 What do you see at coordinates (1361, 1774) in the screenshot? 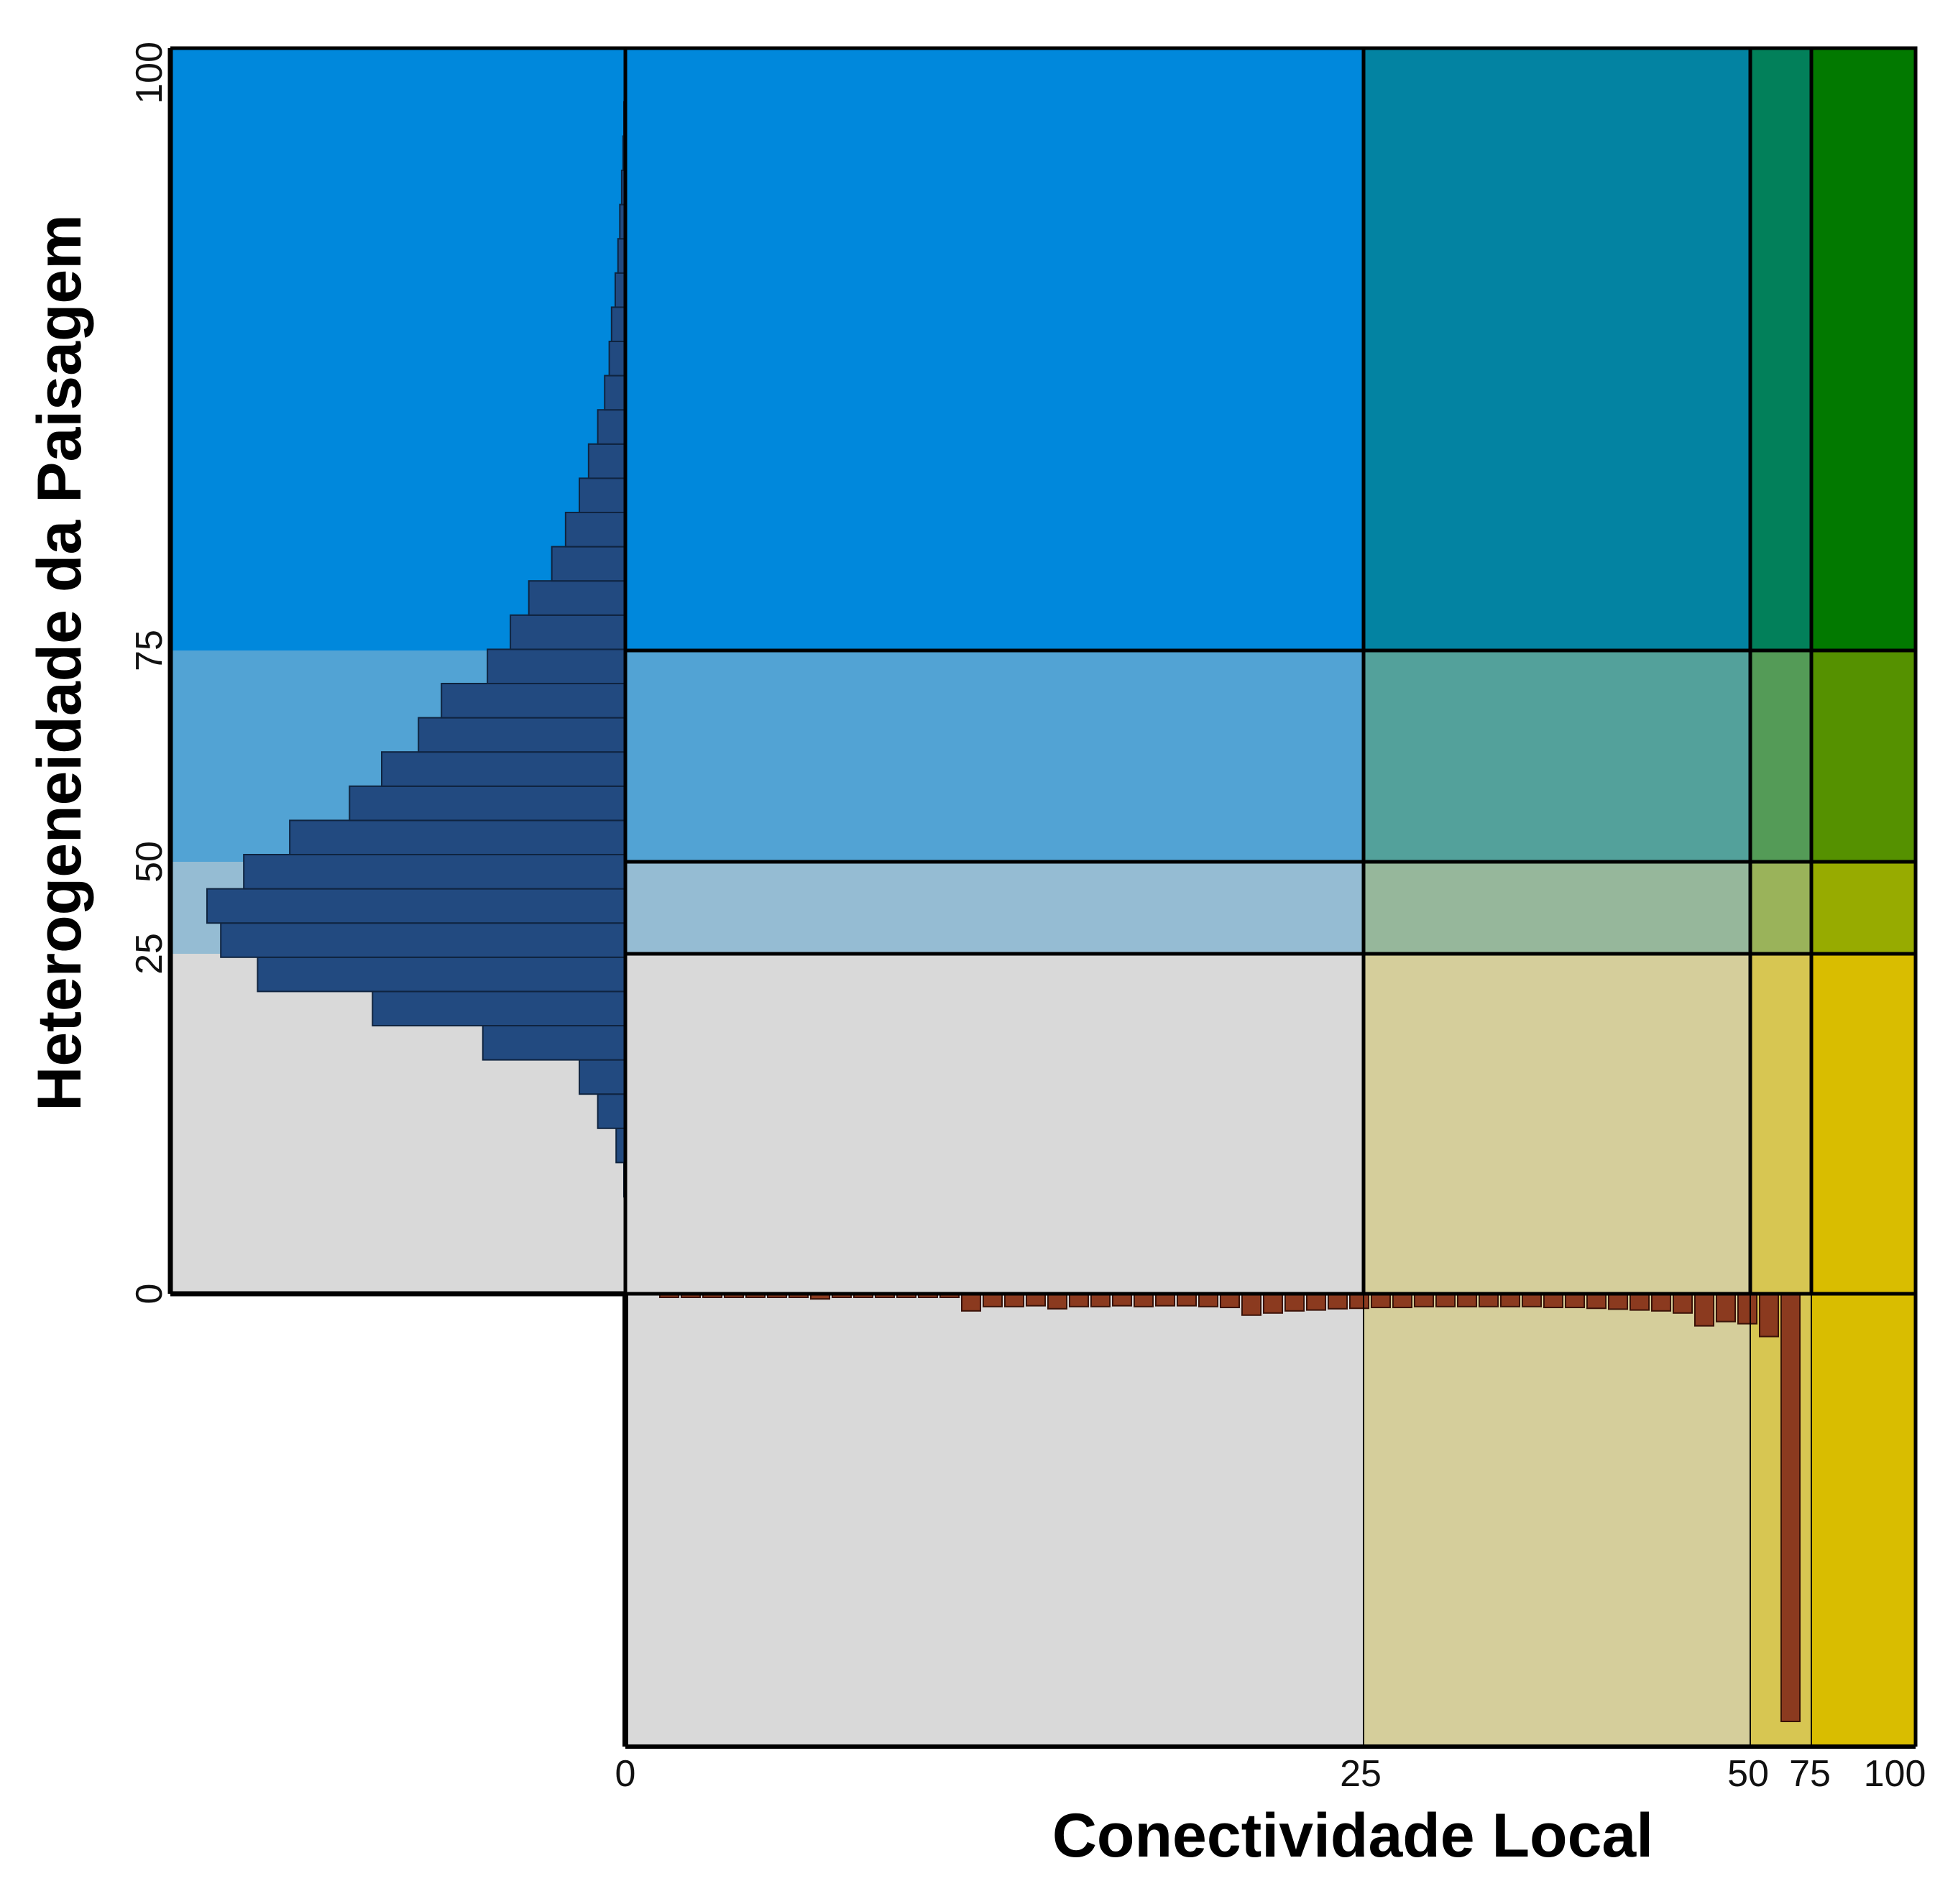
I see `x-tick-label: 25` at bounding box center [1361, 1774].